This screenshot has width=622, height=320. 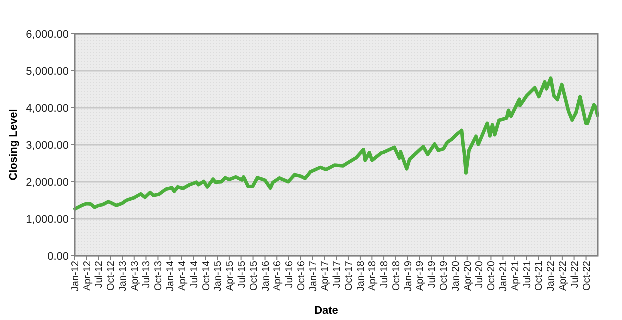 I want to click on x-tick-label: Jan-16, so click(x=266, y=276).